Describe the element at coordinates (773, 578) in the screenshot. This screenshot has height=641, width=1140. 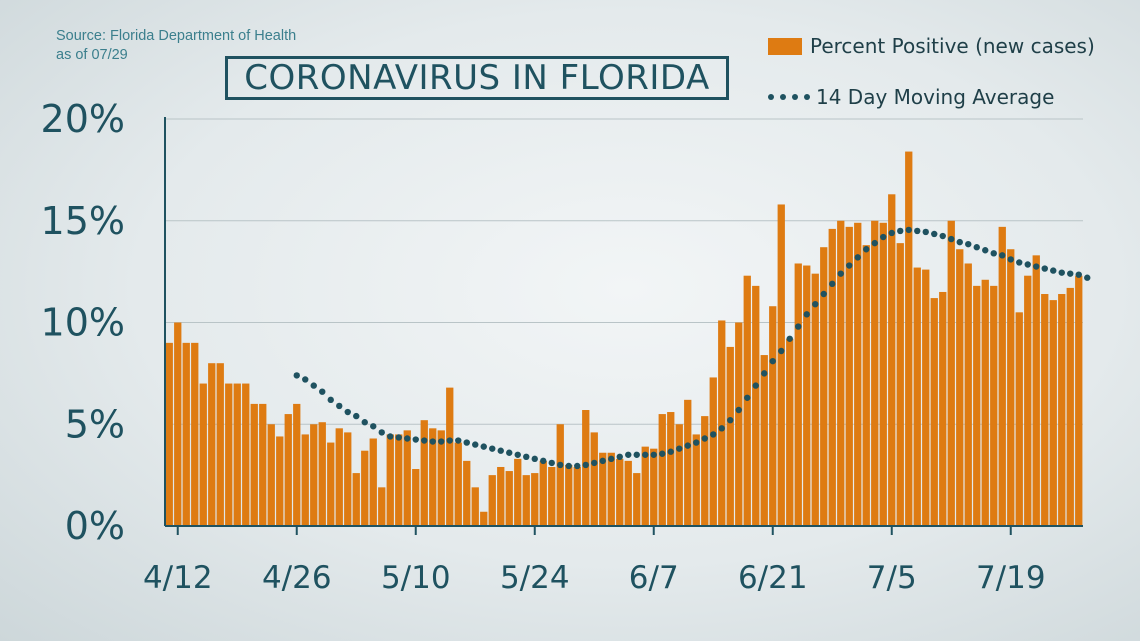
I see `x-tick-label: 6/21` at that location.